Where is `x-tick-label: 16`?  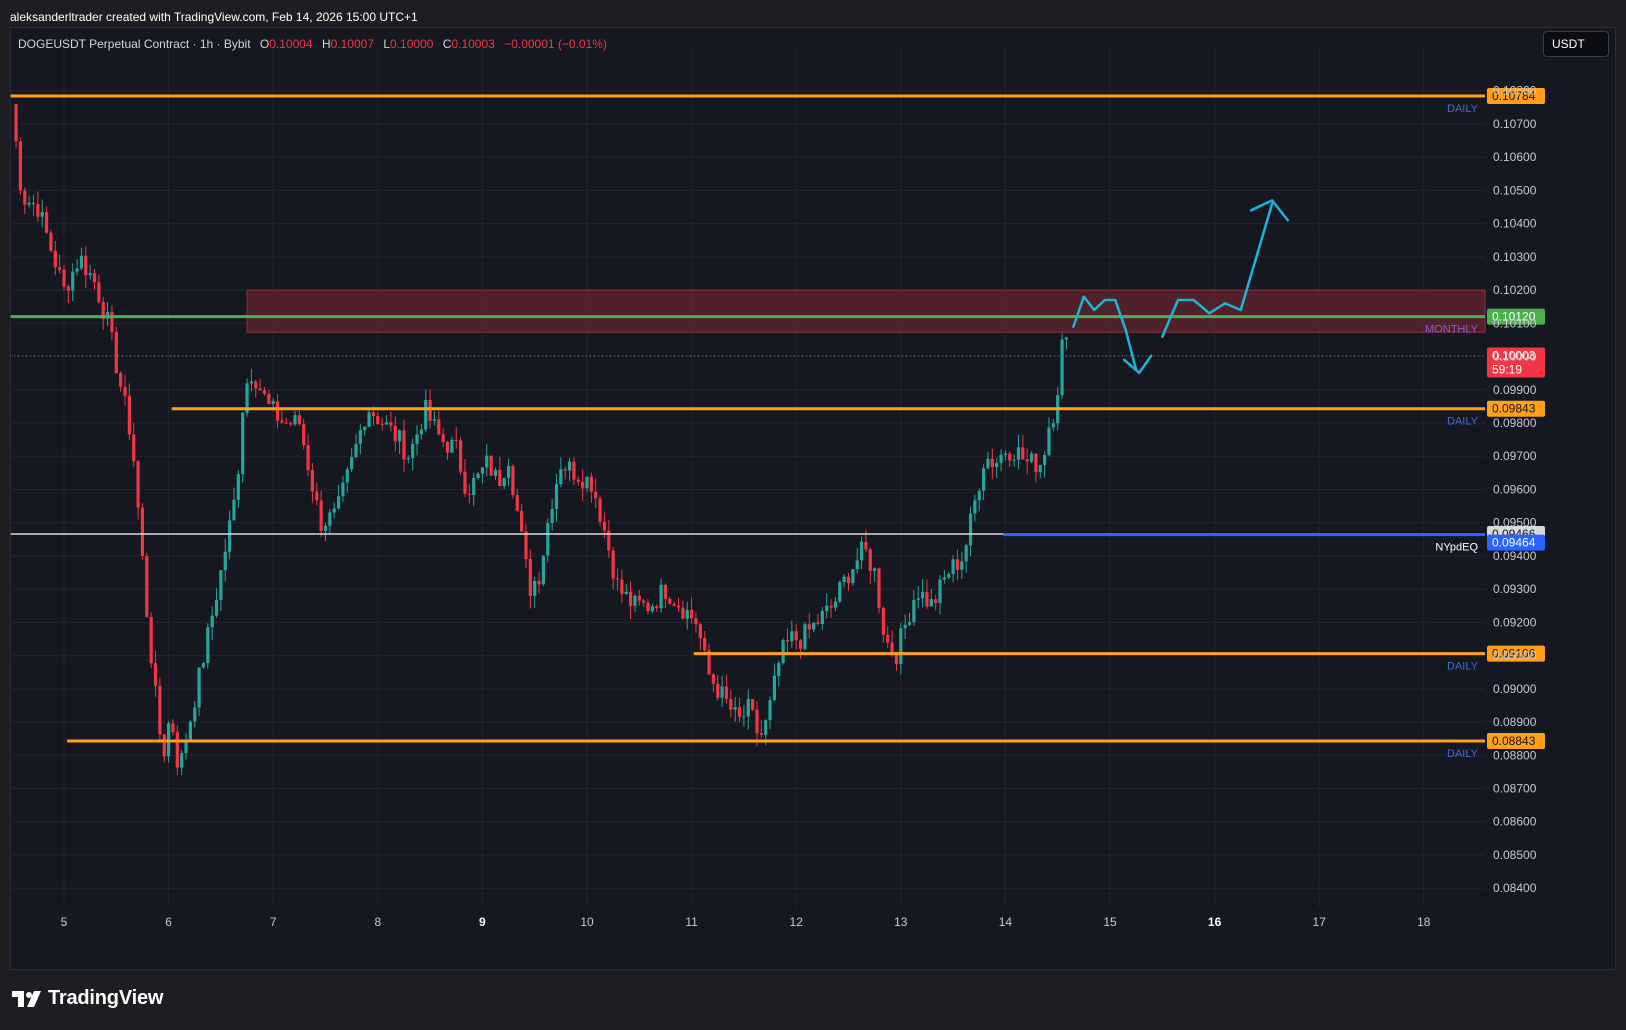
x-tick-label: 16 is located at coordinates (1215, 922).